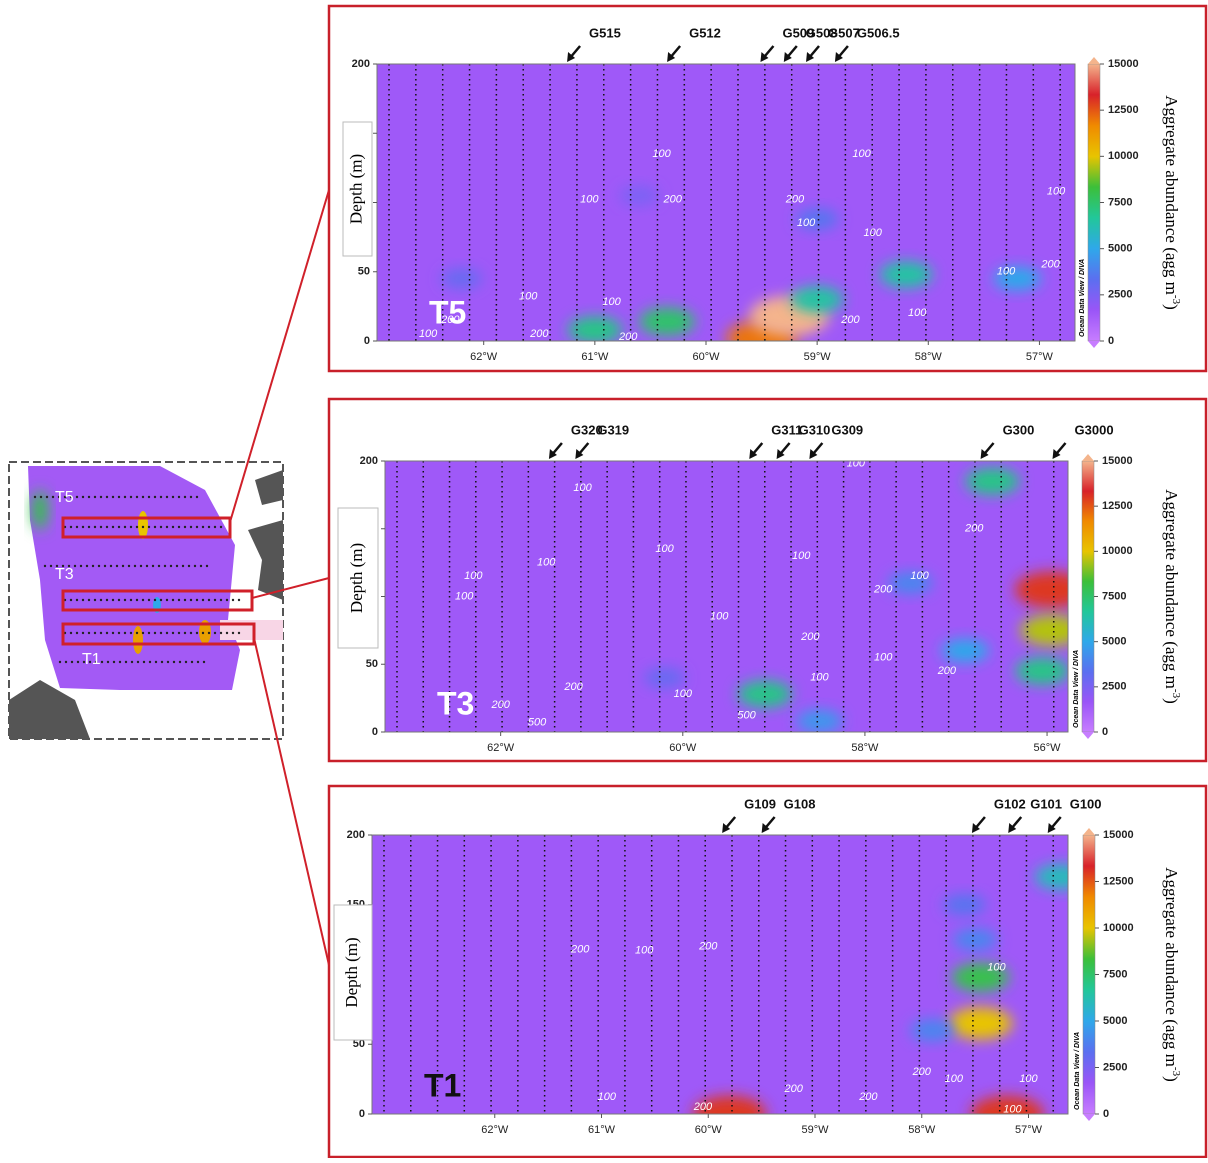  Describe the element at coordinates (1171, 307) in the screenshot. I see `colorbar-label-part: )` at that location.